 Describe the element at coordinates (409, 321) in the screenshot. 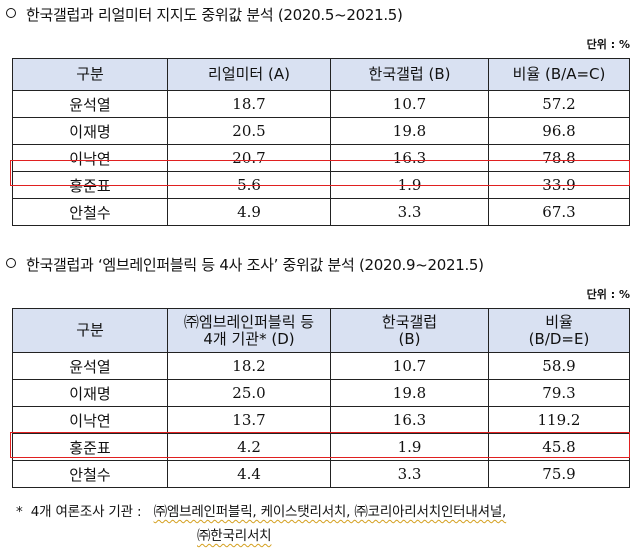

I see `header-line1: 한국갤럽` at that location.